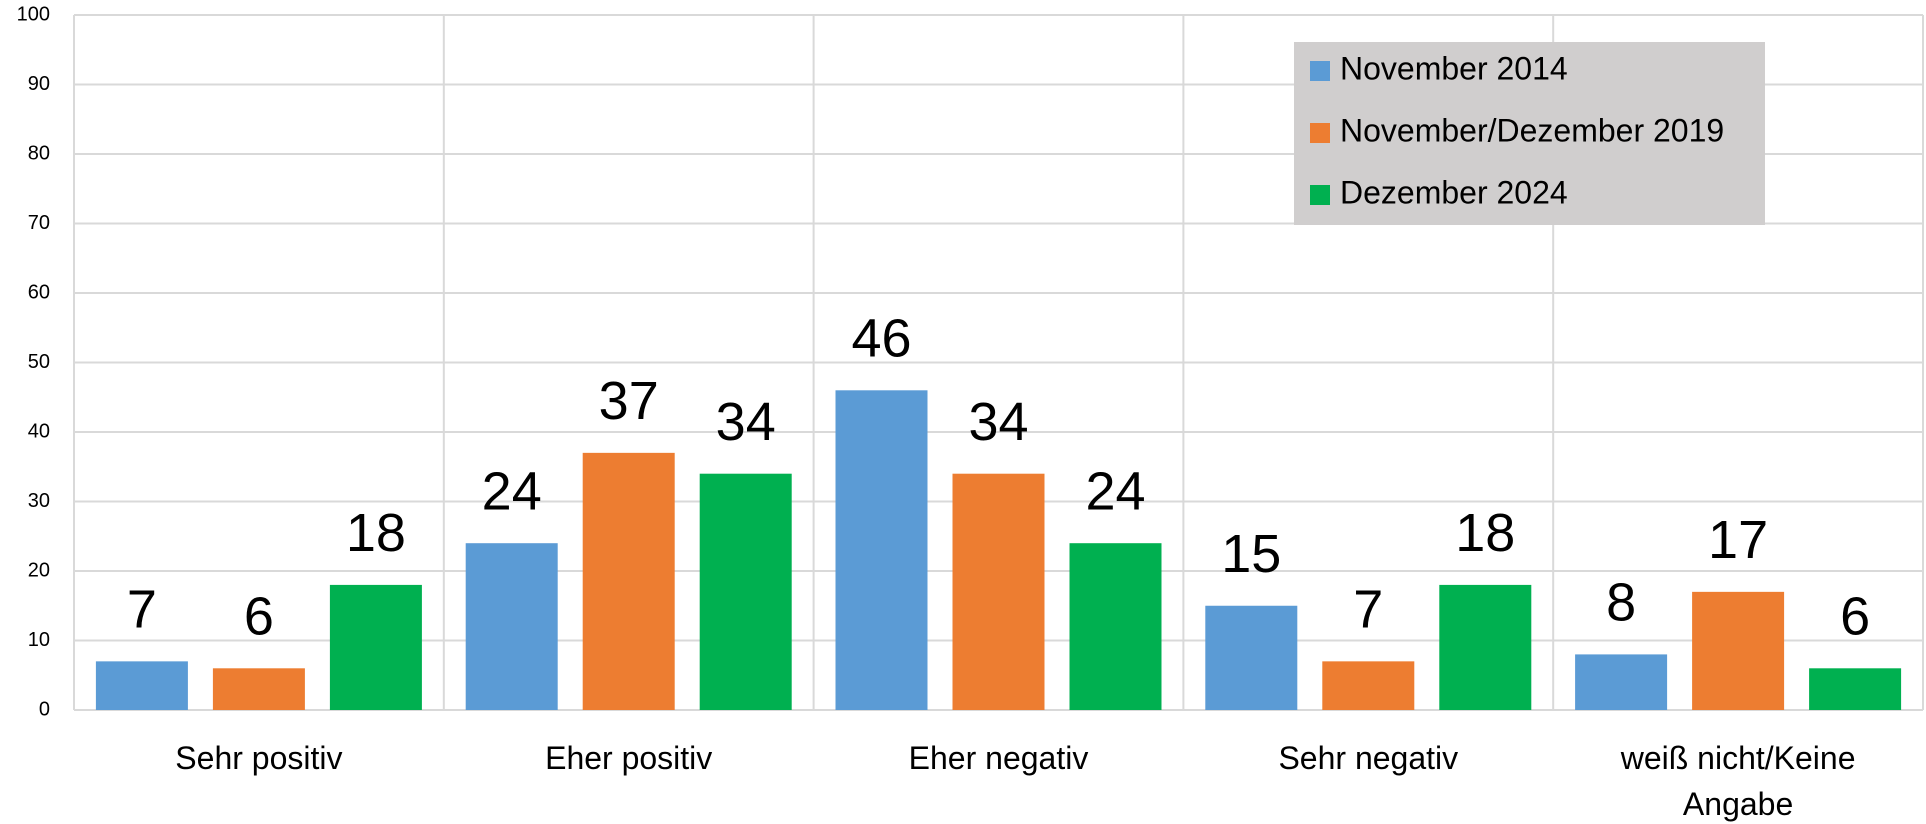 This screenshot has width=1926, height=824. I want to click on data-label: 37, so click(629, 401).